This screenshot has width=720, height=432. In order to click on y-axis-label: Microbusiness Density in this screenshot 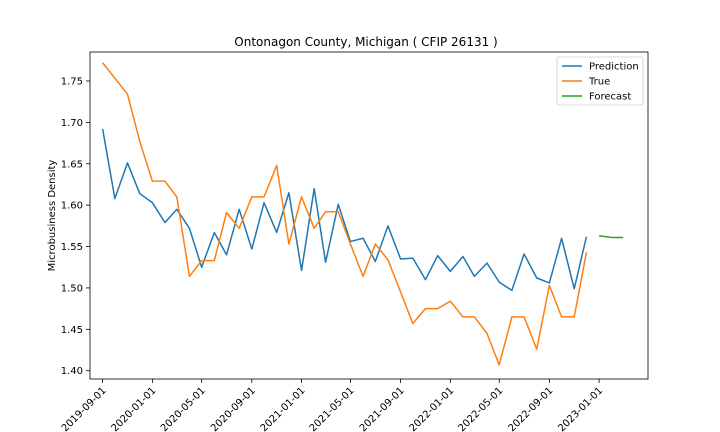, I will do `click(52, 216)`.